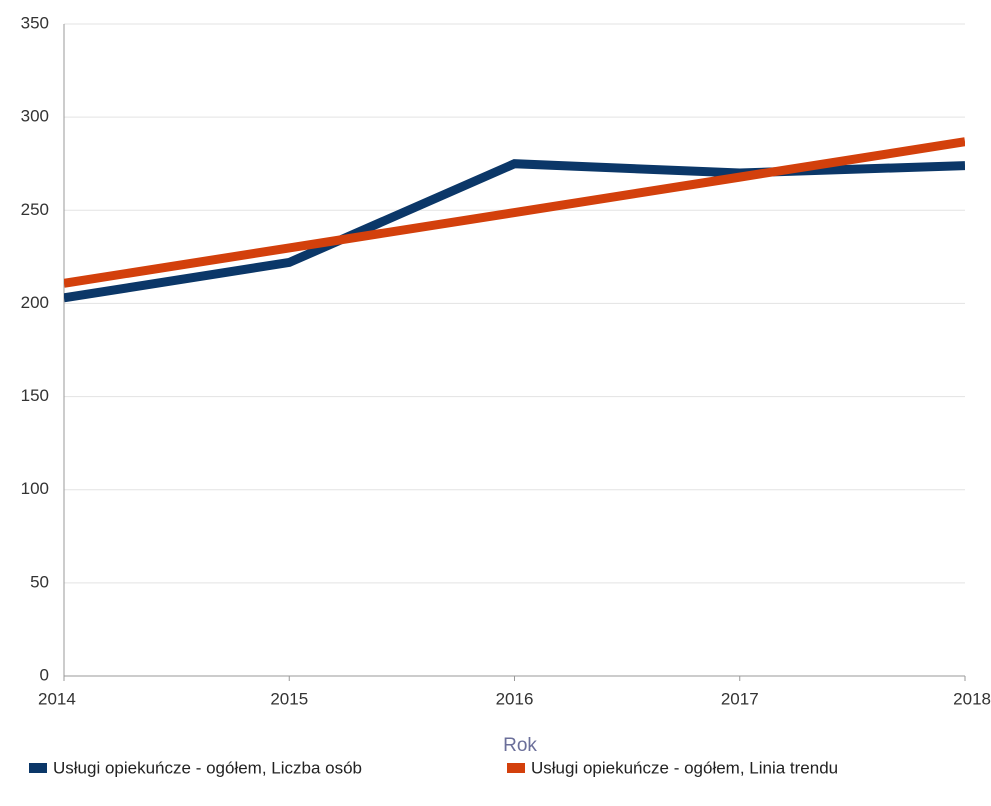  What do you see at coordinates (207, 767) in the screenshot?
I see `legend-text: Usługi opiekuńcze - ogółem, Liczba osób` at bounding box center [207, 767].